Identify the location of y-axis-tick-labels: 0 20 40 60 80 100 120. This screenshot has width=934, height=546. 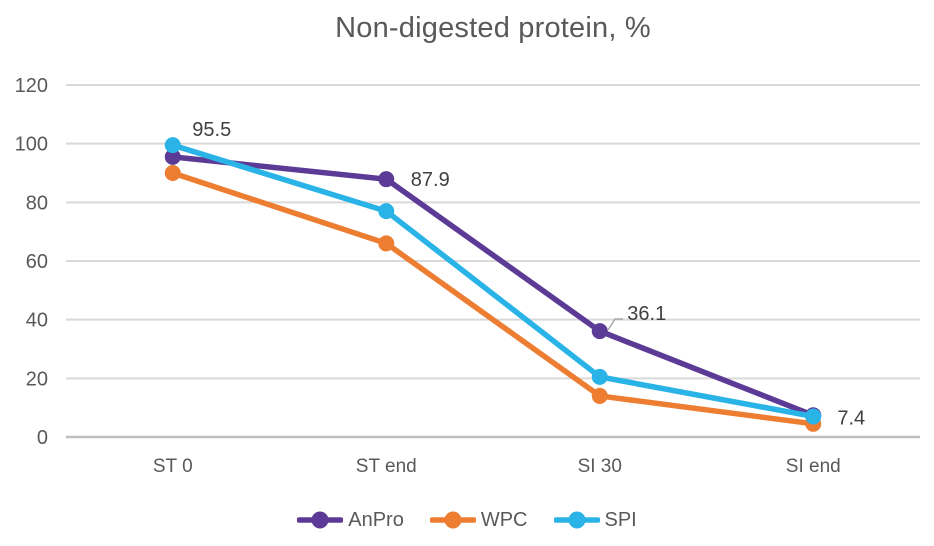
(31, 262).